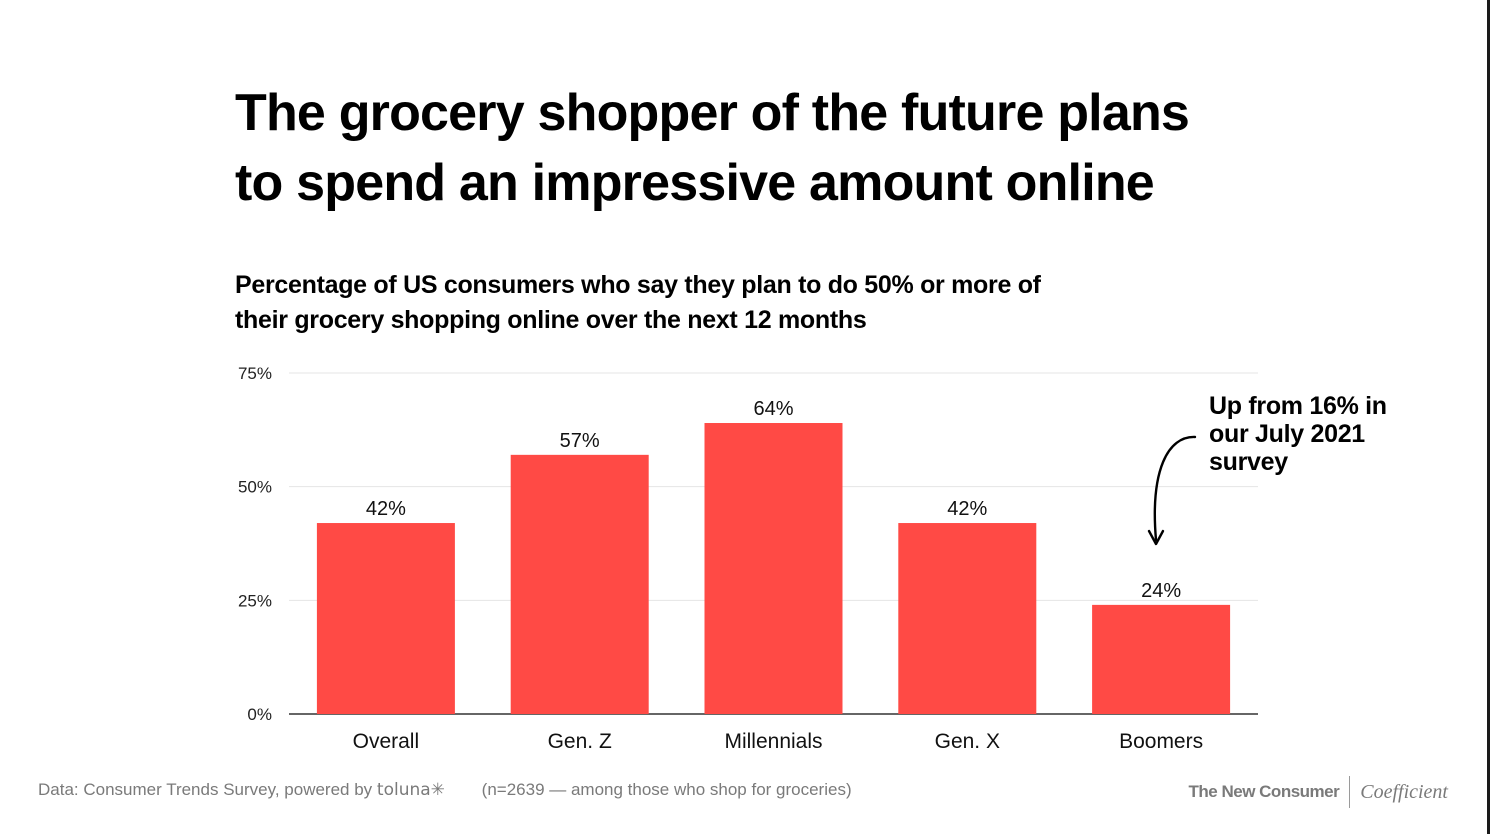 This screenshot has height=834, width=1490. I want to click on bar-value-label: 64%, so click(773, 409).